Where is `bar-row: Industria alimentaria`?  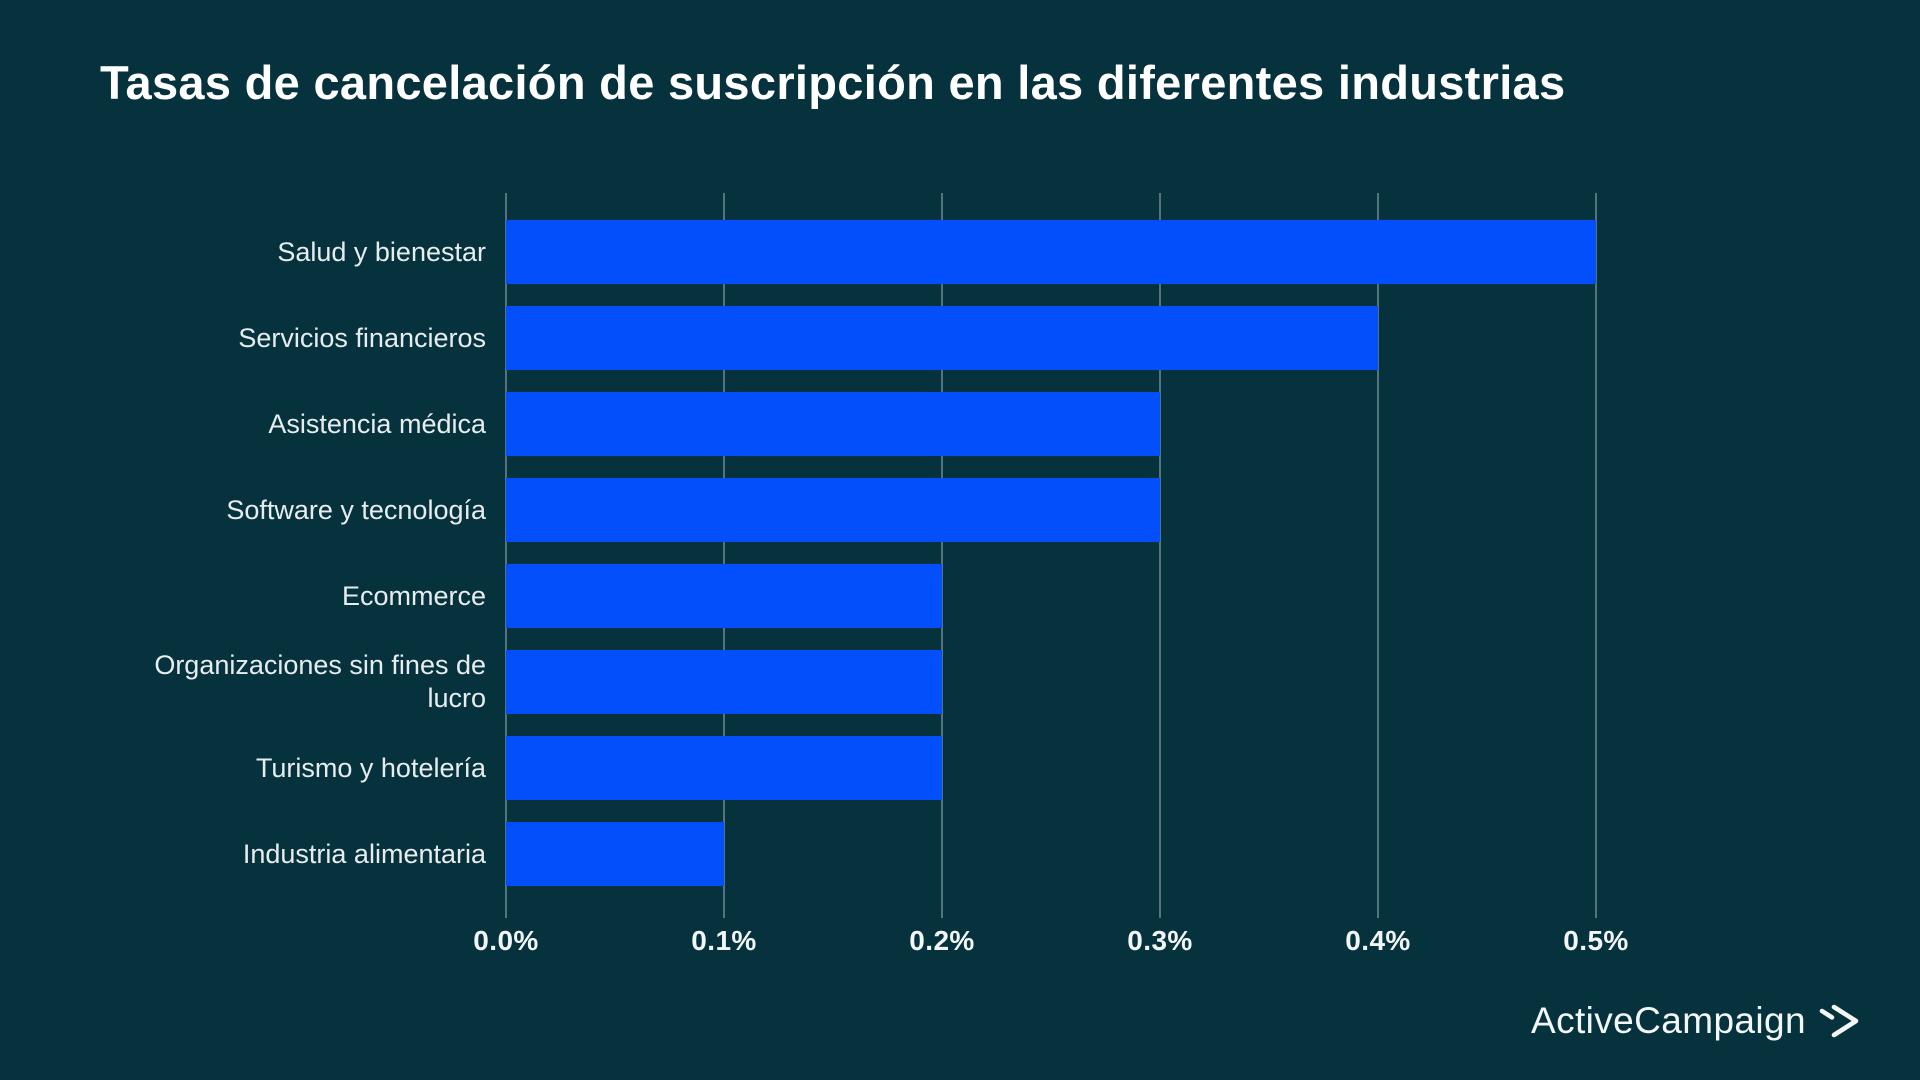
bar-row: Industria alimentaria is located at coordinates (858, 854).